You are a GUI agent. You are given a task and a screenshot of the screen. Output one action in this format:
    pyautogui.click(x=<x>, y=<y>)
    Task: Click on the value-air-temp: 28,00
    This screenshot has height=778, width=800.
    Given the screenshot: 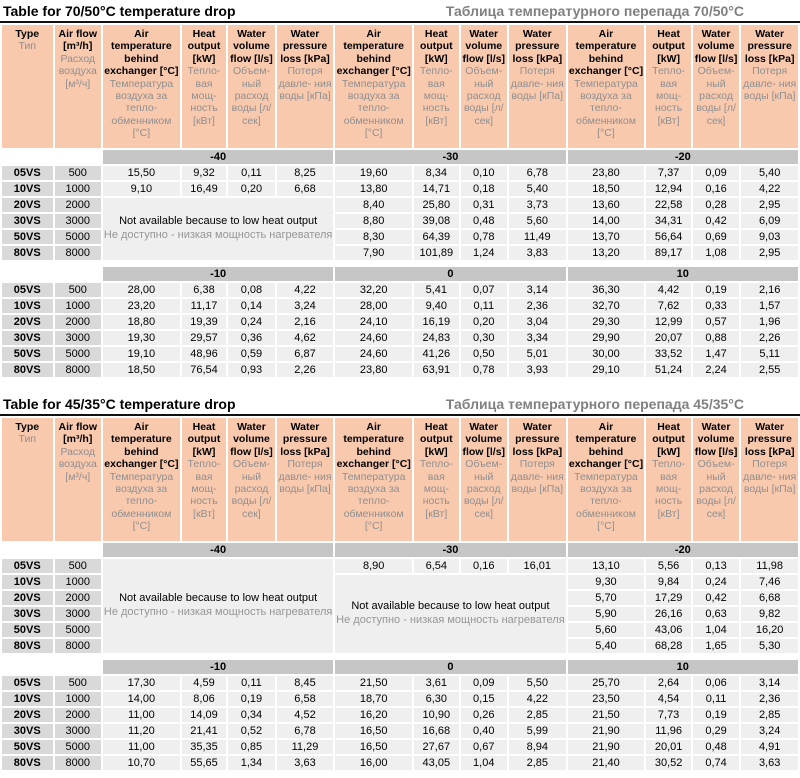 What is the action you would take?
    pyautogui.click(x=374, y=306)
    